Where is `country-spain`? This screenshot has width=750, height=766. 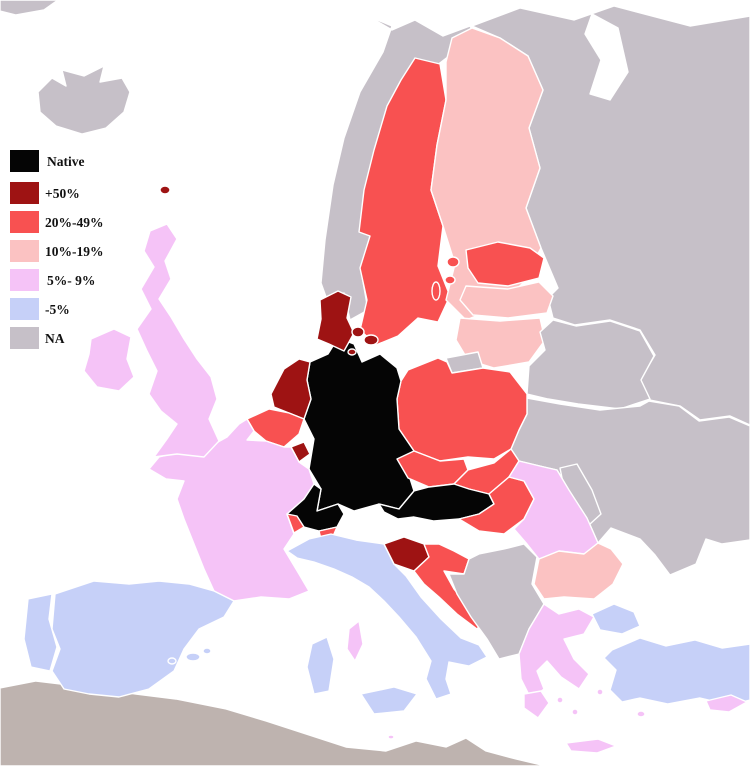
country-spain is located at coordinates (143, 639).